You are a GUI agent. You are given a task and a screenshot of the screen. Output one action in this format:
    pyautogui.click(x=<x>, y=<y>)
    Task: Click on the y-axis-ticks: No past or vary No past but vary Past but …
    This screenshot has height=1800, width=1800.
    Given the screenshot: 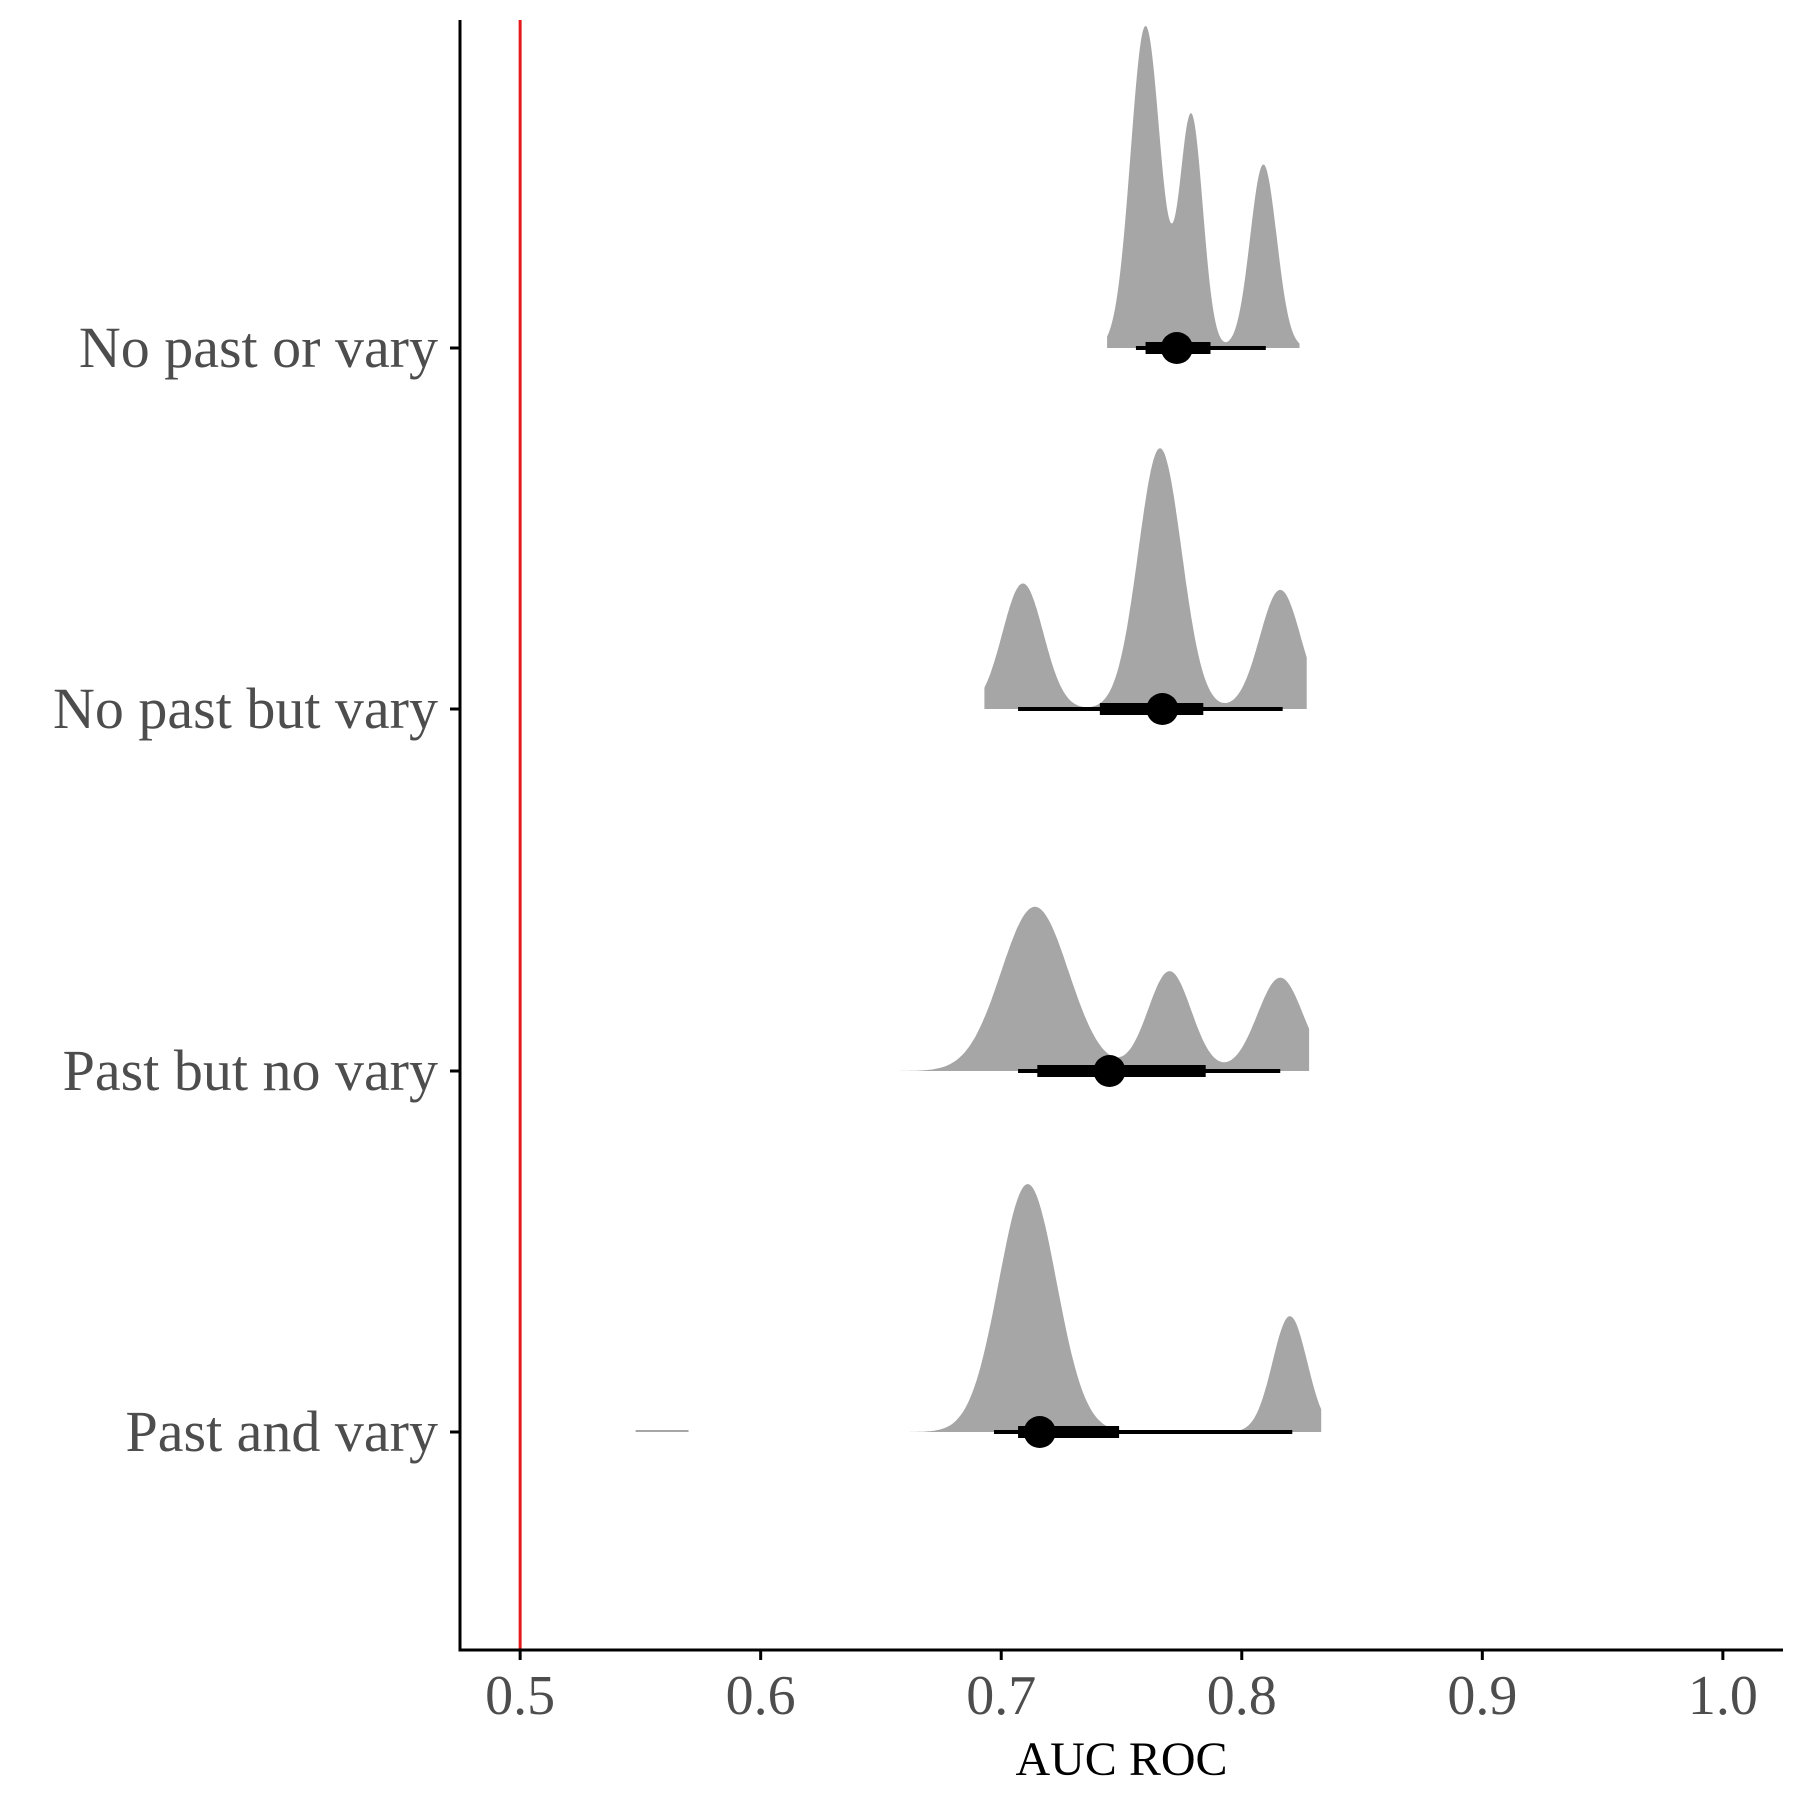 What is the action you would take?
    pyautogui.click(x=256, y=889)
    